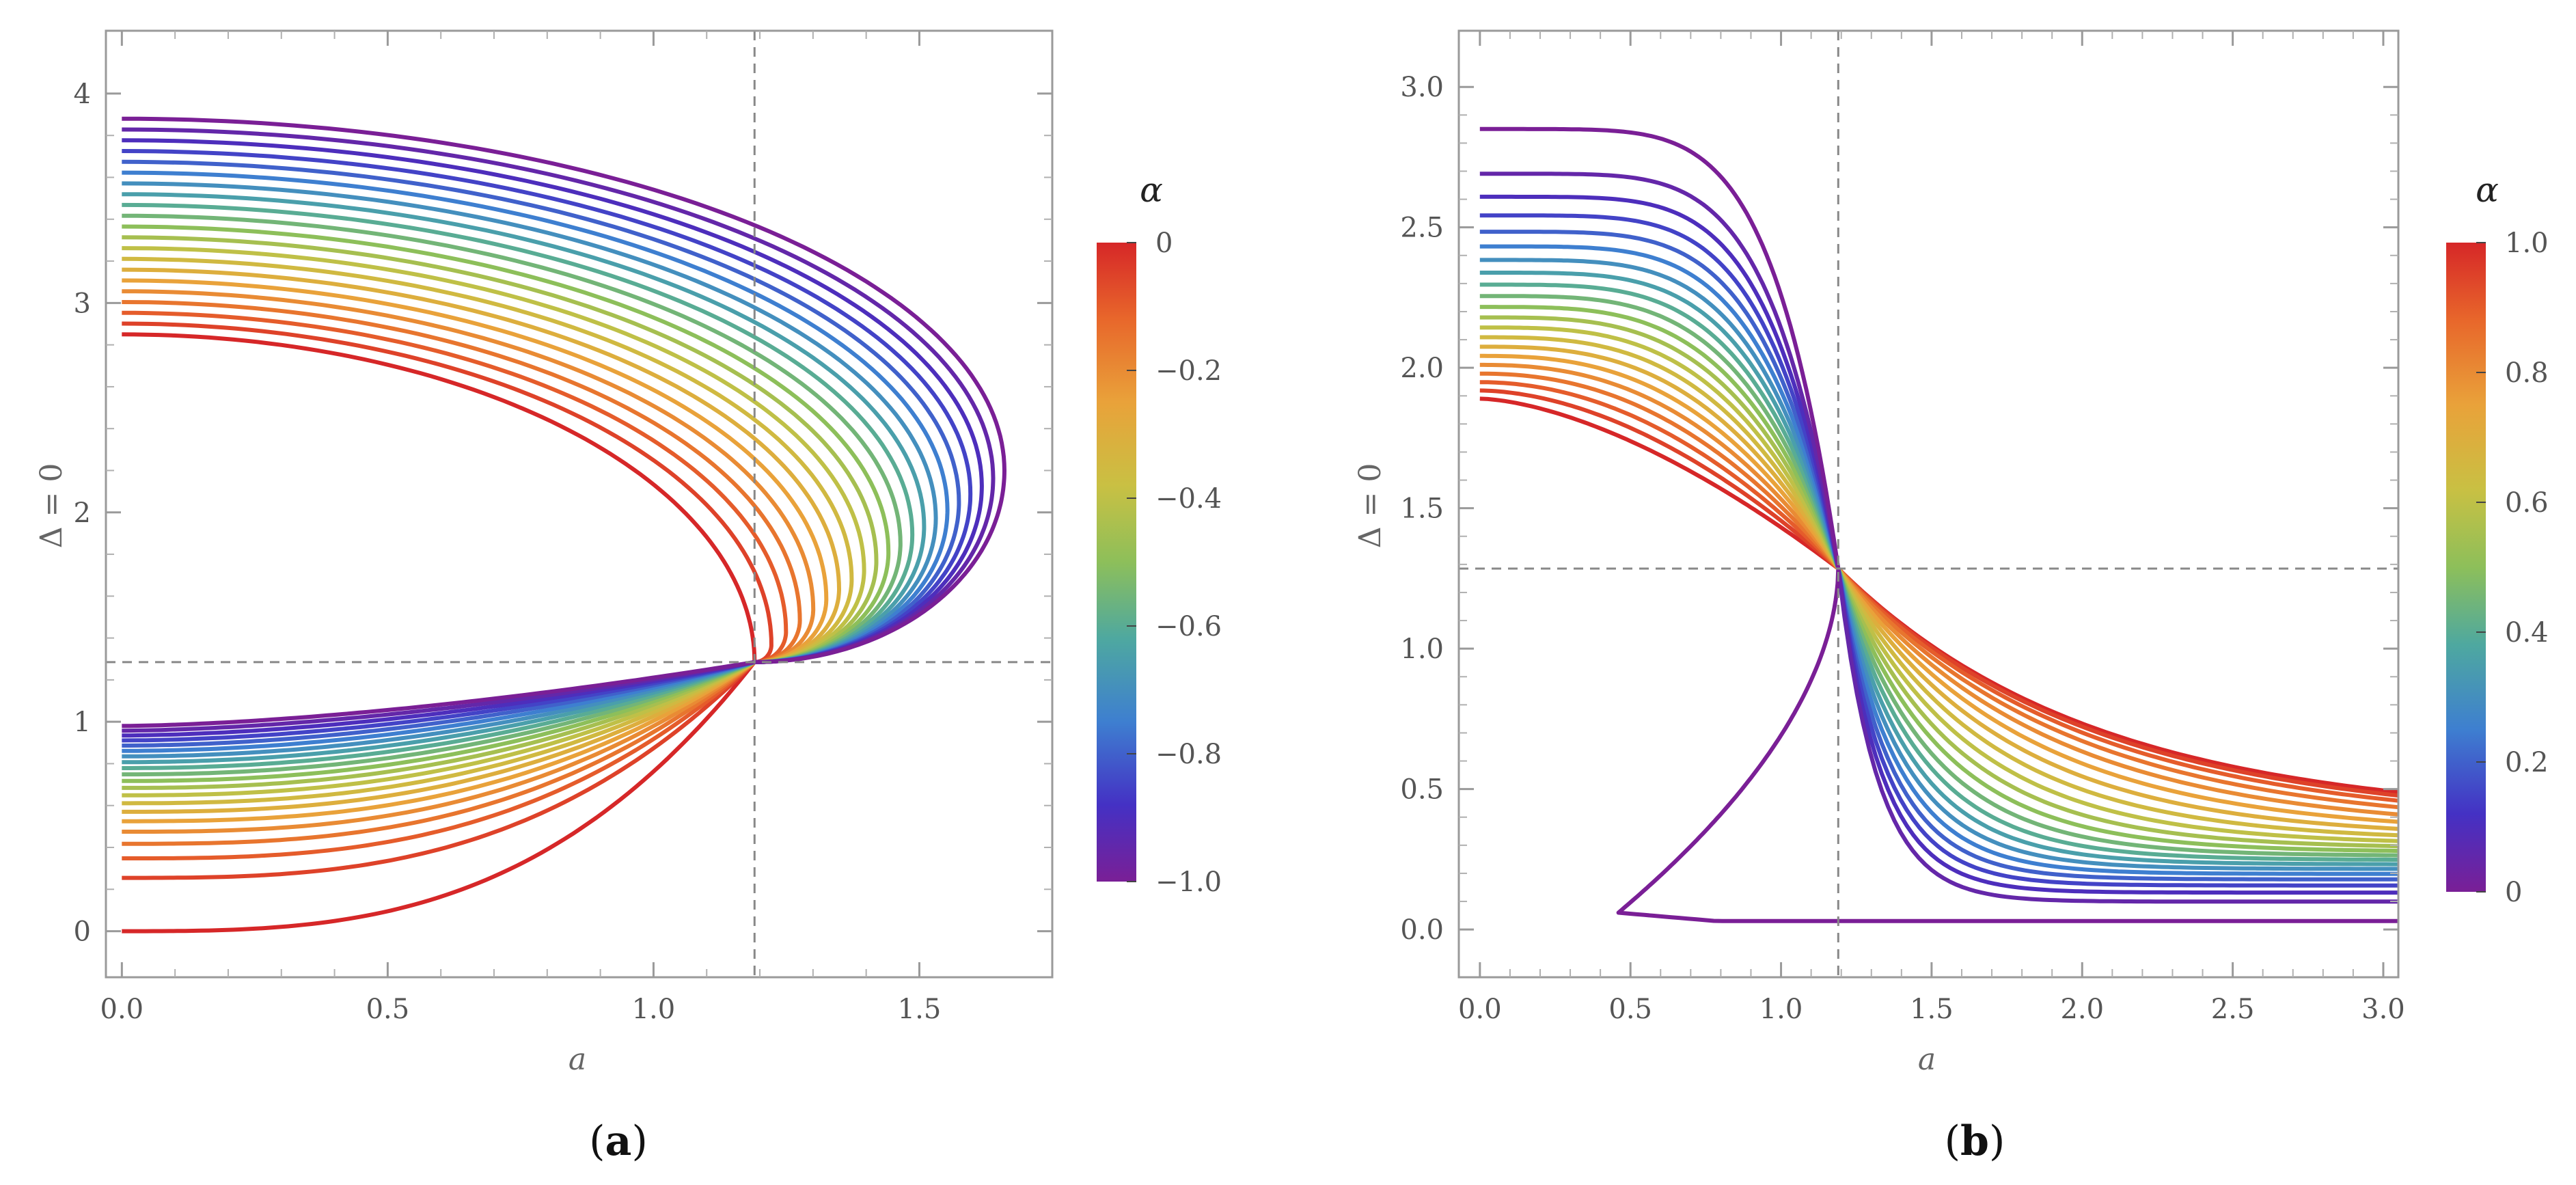 The height and width of the screenshot is (1185, 2576). Describe the element at coordinates (1188, 371) in the screenshot. I see `colorbar-tick-label: −0.2` at that location.